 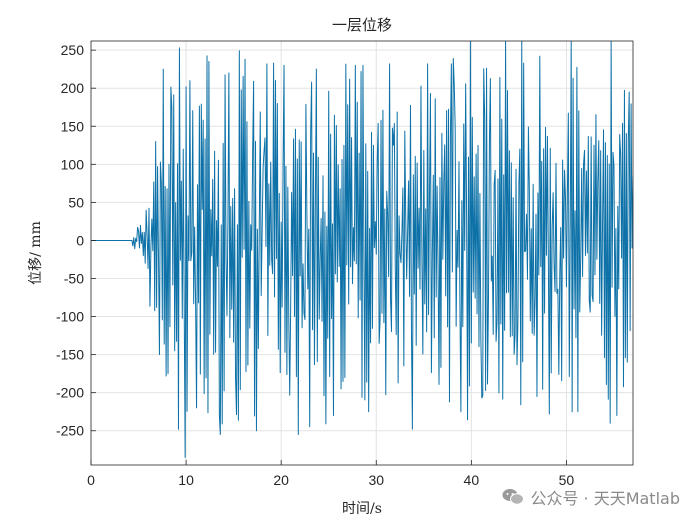 What do you see at coordinates (73, 50) in the screenshot?
I see `y-tick-label: 250` at bounding box center [73, 50].